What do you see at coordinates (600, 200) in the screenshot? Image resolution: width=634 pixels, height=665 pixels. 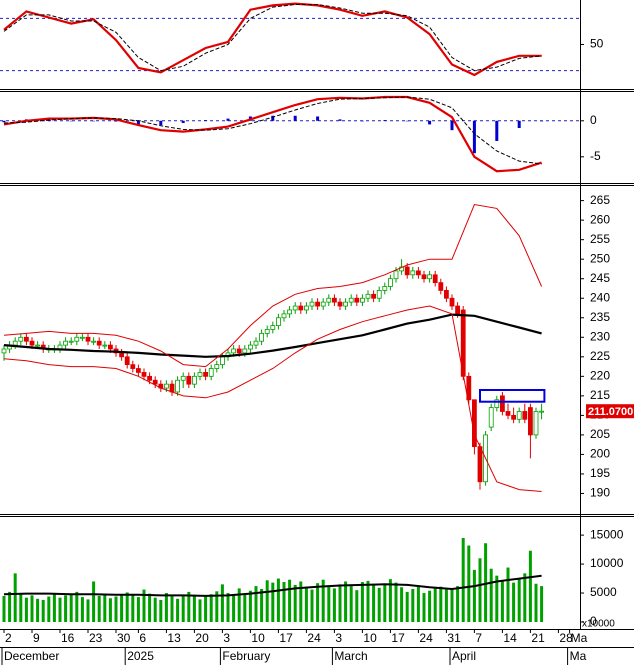 I see `y-tick-label: 265` at bounding box center [600, 200].